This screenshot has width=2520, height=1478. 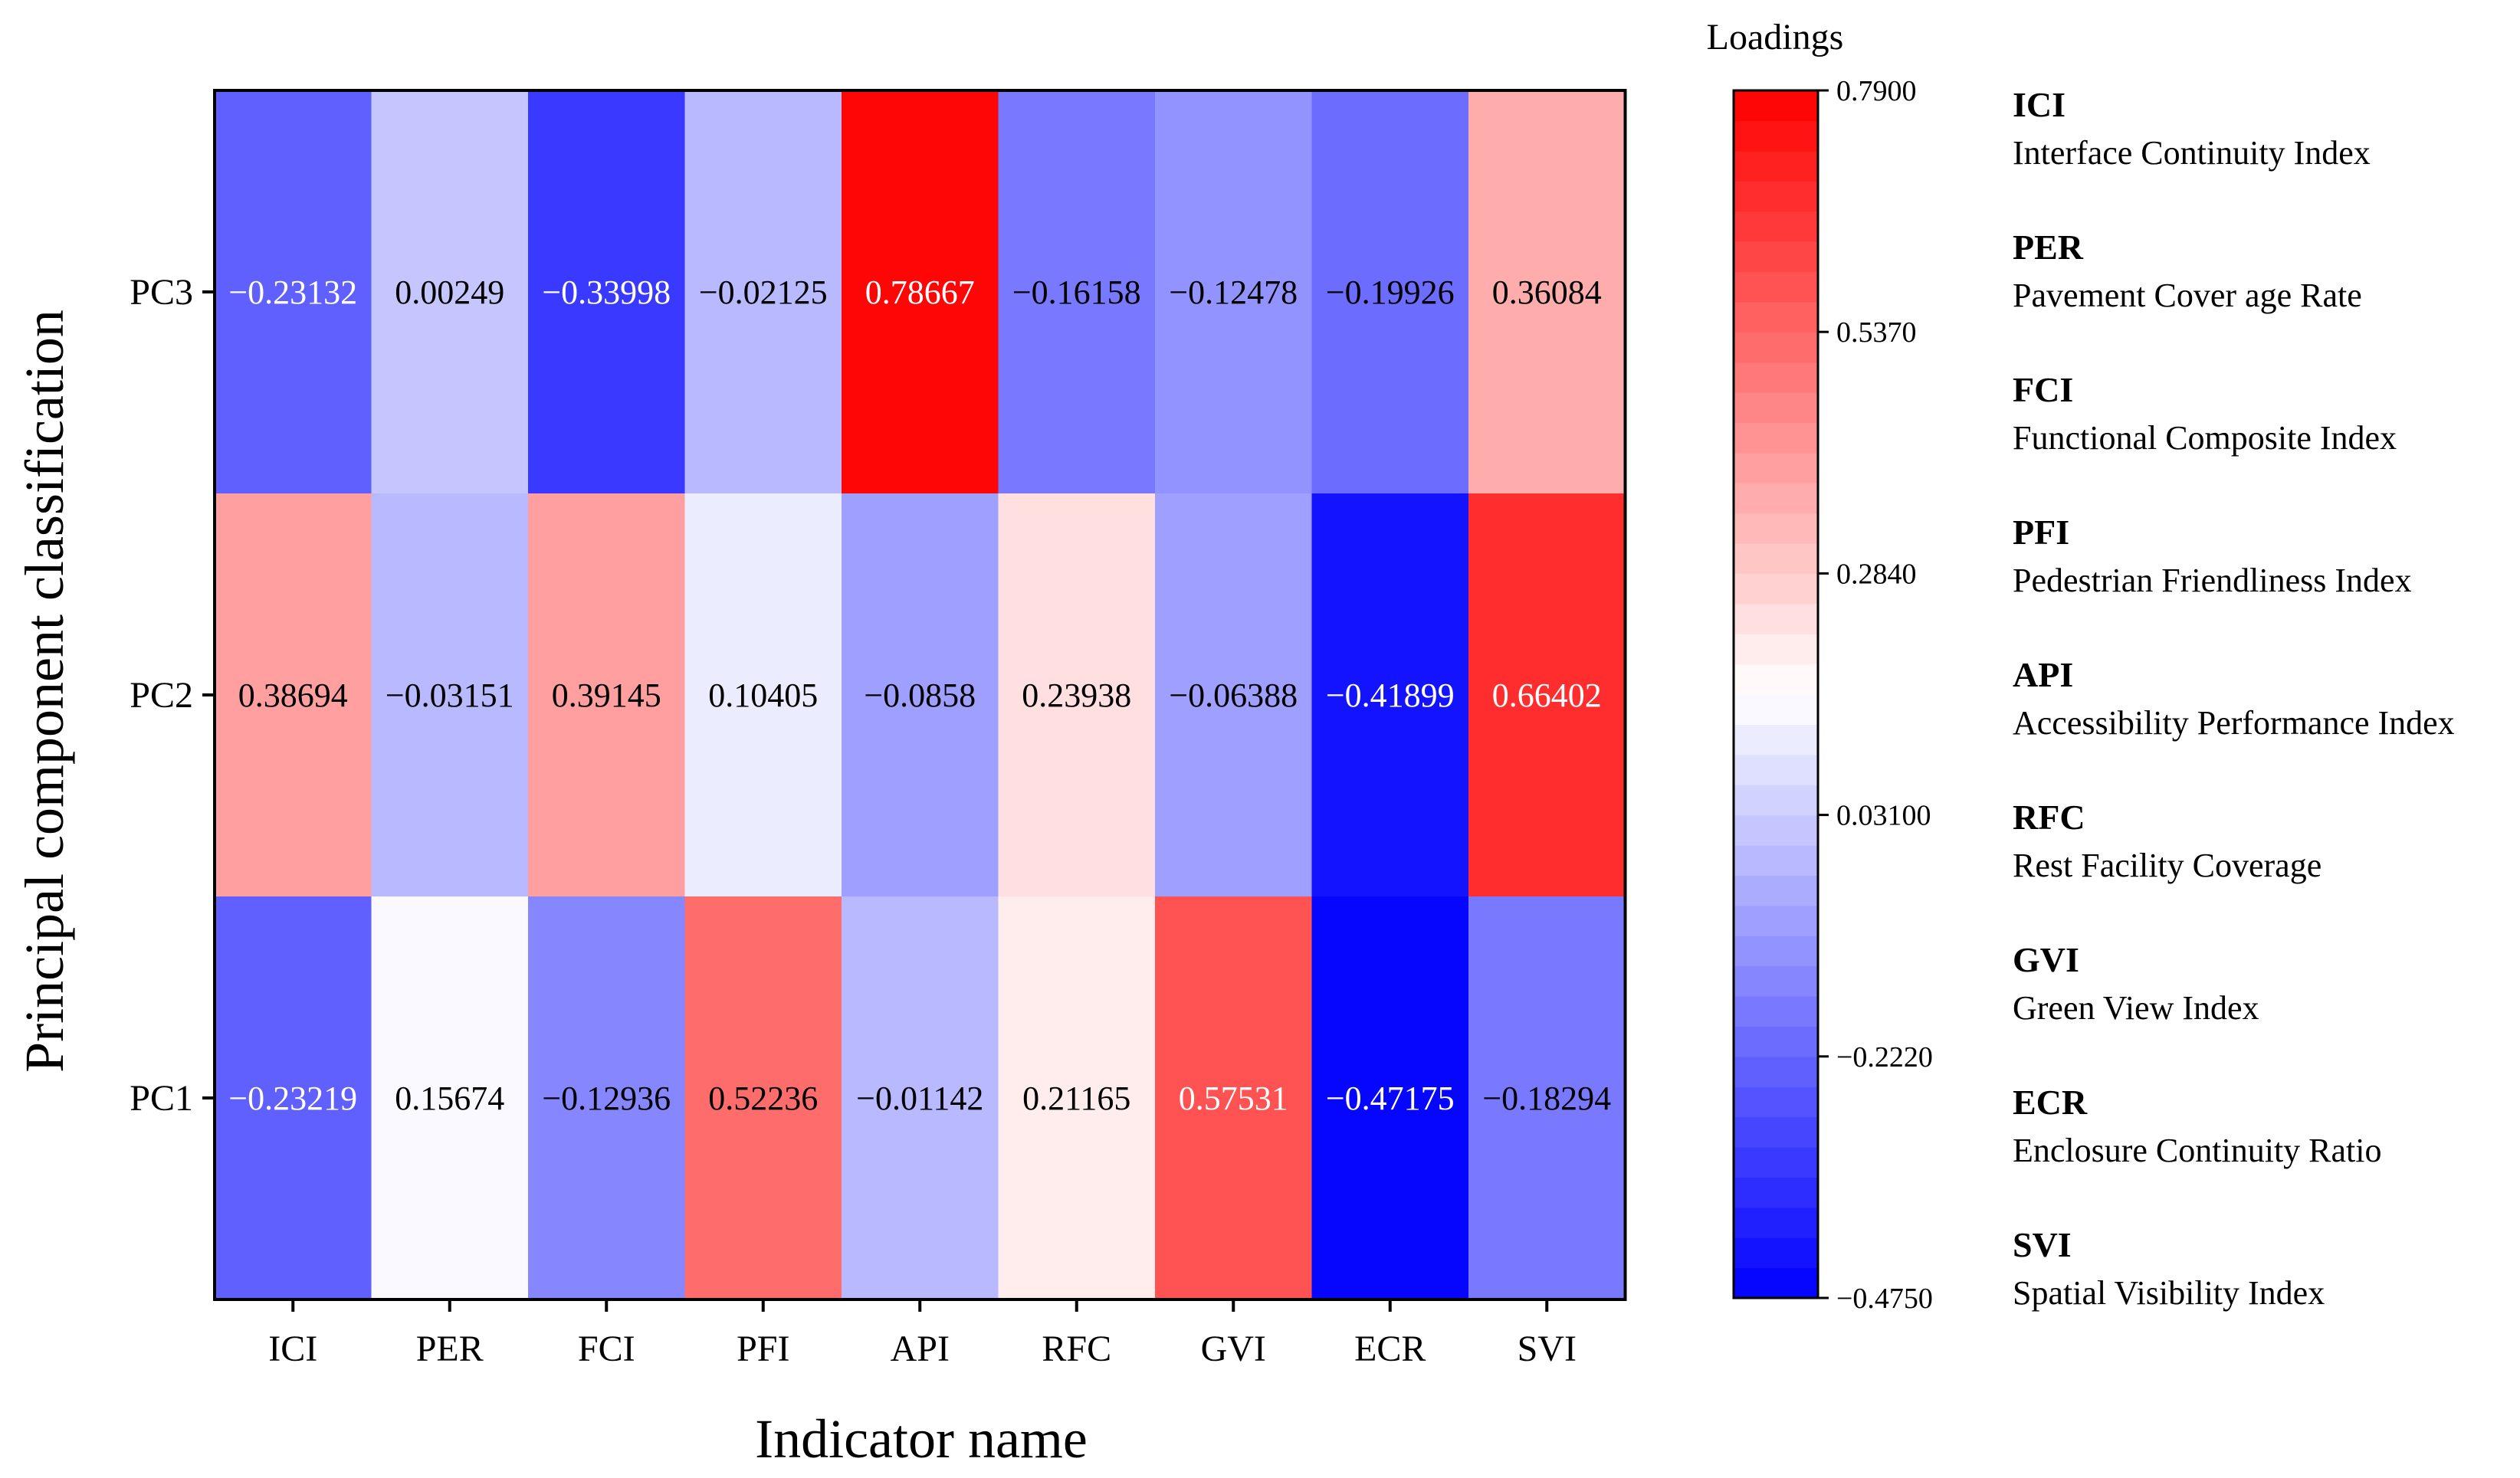 I want to click on y-axis-title: Principal component classification, so click(x=44, y=692).